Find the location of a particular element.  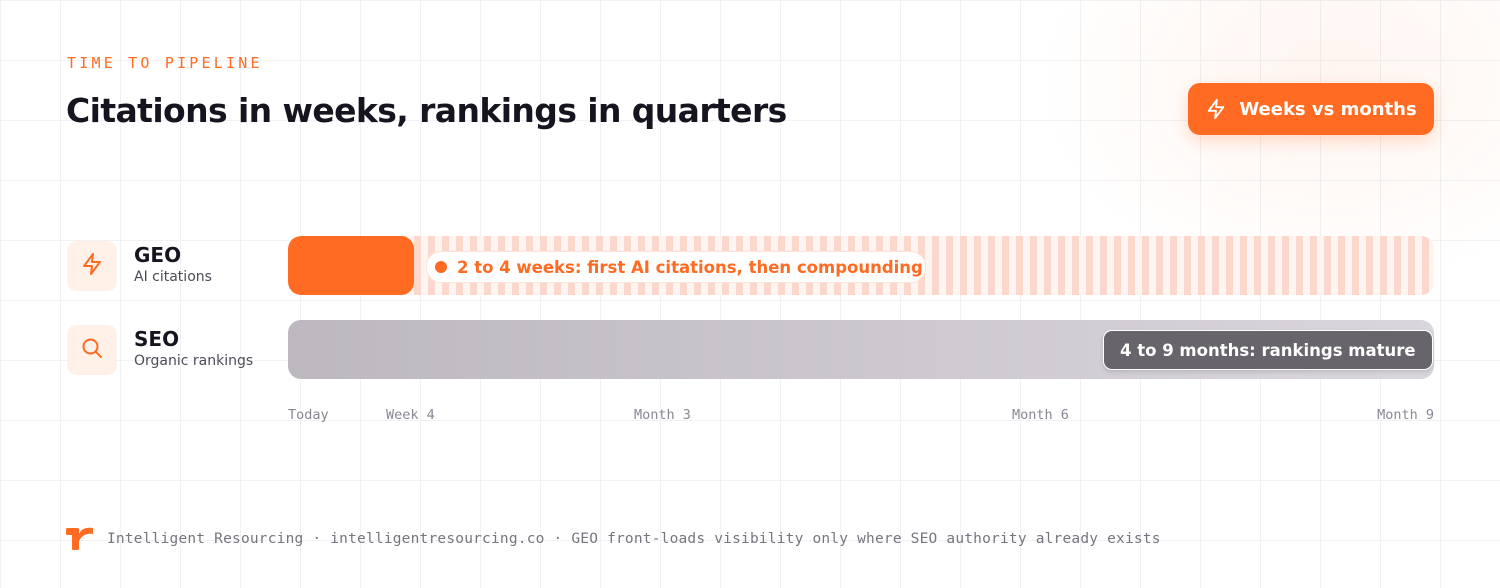

page-title: Citations in weeks, rankings in quarters is located at coordinates (426, 110).